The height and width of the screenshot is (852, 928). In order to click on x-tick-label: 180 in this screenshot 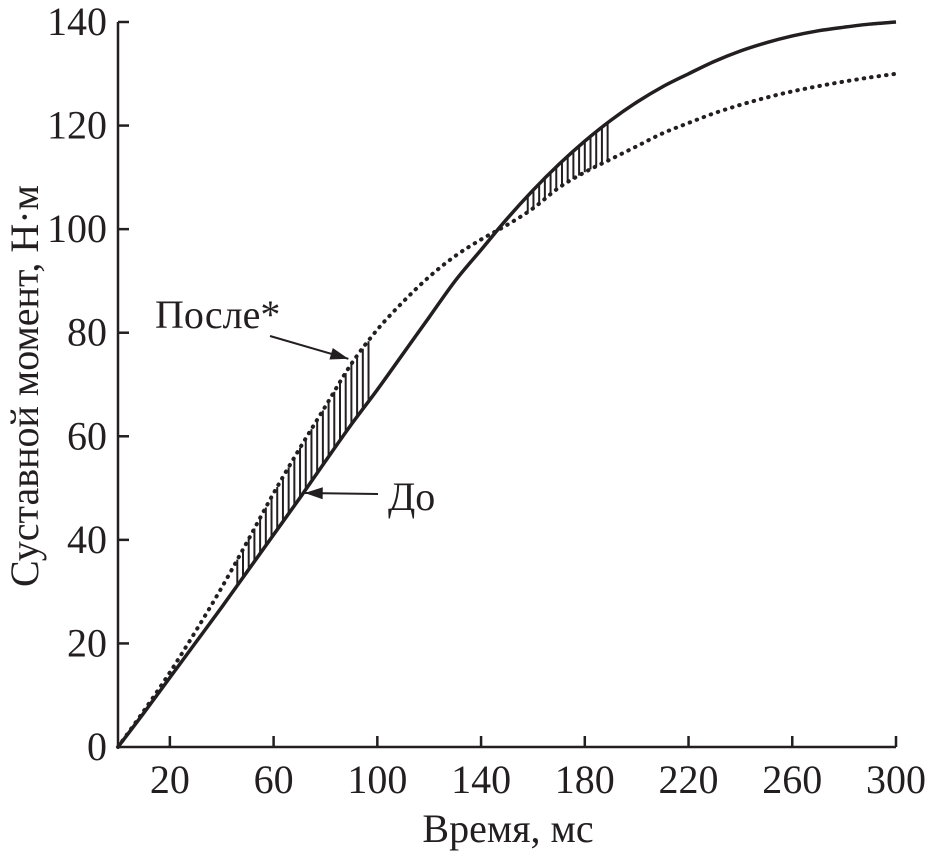, I will do `click(585, 779)`.